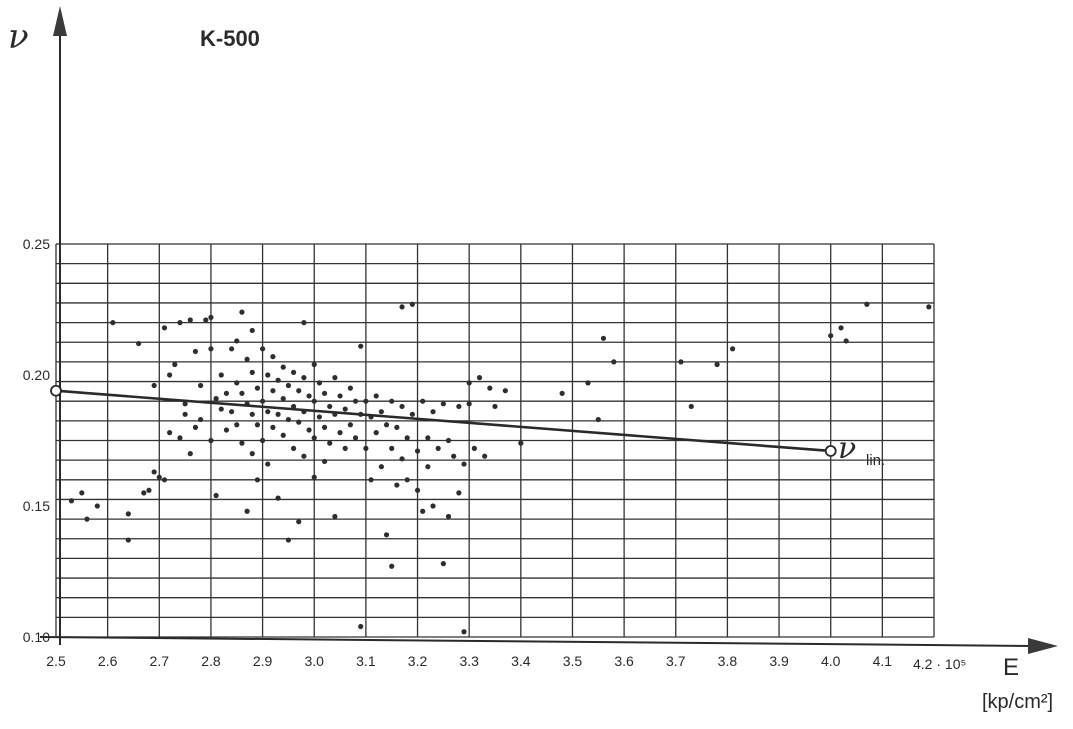 Image resolution: width=1073 pixels, height=729 pixels. I want to click on fit-line, so click(443, 421).